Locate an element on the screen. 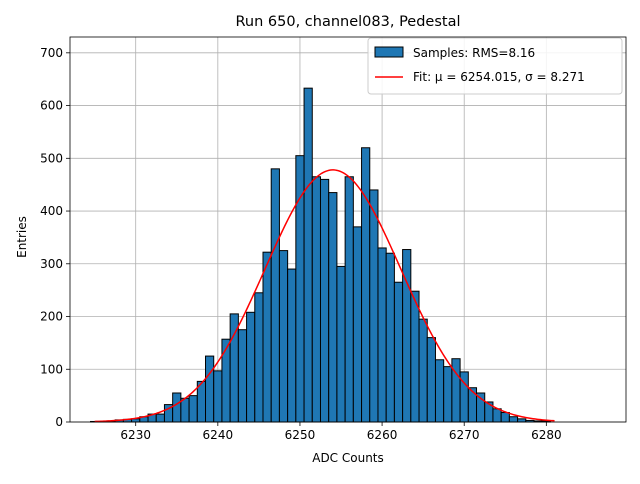  x-tick-label: 6230 is located at coordinates (135, 435).